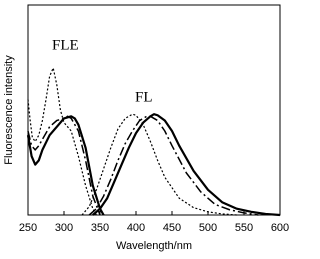 The image size is (320, 259). What do you see at coordinates (154, 246) in the screenshot?
I see `x-axis-label: Wavelength/nm` at bounding box center [154, 246].